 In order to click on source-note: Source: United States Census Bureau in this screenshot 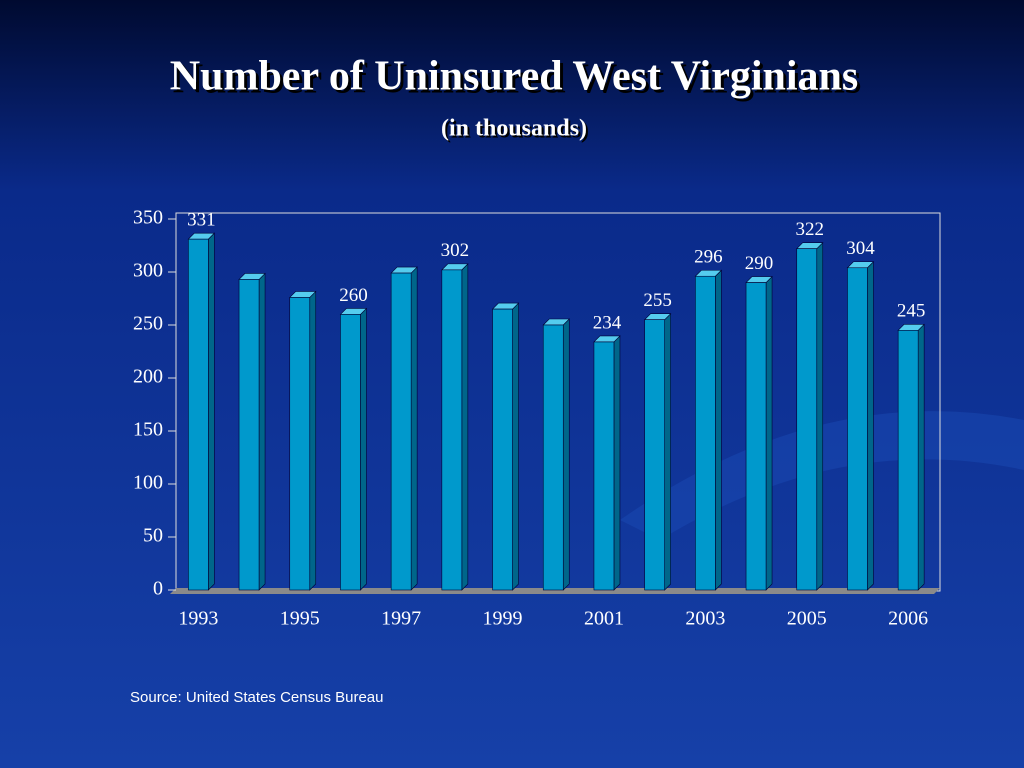, I will do `click(256, 697)`.